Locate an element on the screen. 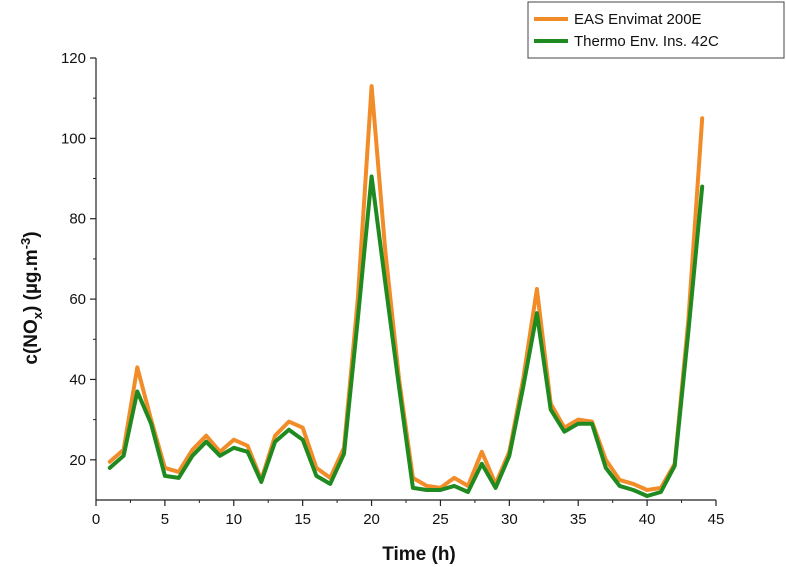 This screenshot has width=786, height=567. x-tick-label: 5 is located at coordinates (165, 519).